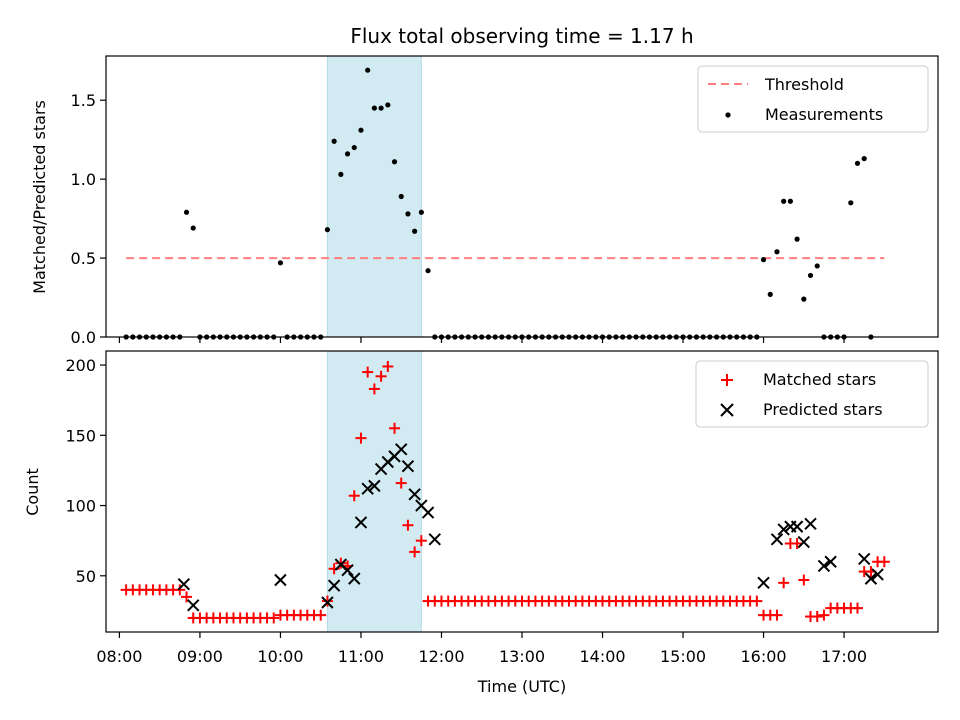  Describe the element at coordinates (522, 656) in the screenshot. I see `x-tick-label: 13:00` at that location.